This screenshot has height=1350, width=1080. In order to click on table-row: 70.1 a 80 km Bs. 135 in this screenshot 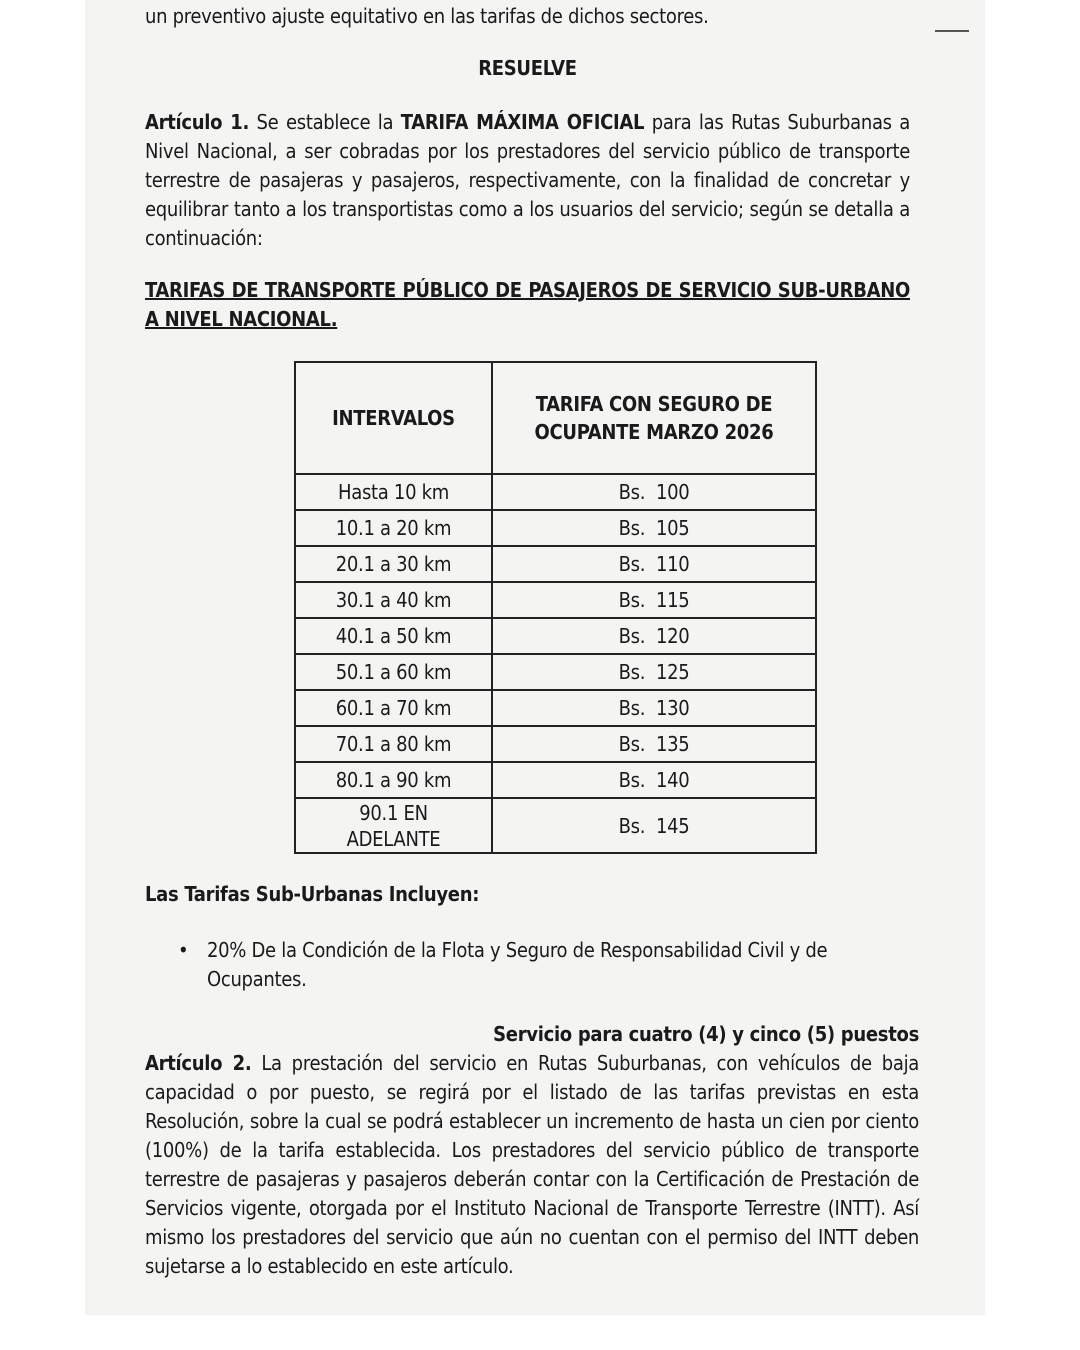, I will do `click(555, 744)`.